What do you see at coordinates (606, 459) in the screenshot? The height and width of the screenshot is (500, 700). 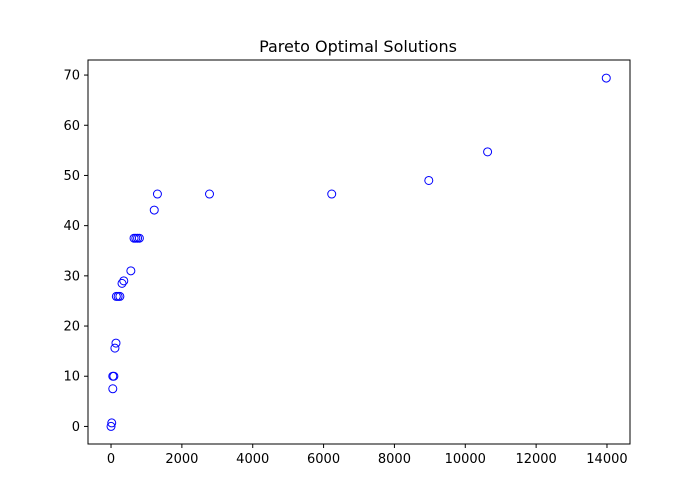 I see `x-tick-label: 14000` at bounding box center [606, 459].